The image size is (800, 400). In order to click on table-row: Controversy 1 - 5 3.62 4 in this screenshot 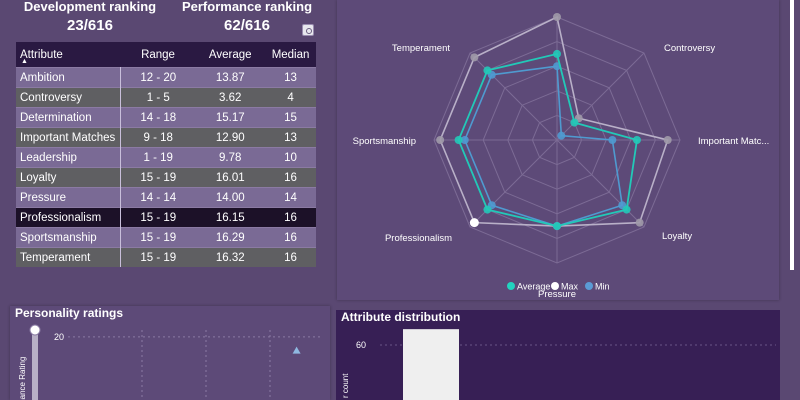, I will do `click(166, 97)`.